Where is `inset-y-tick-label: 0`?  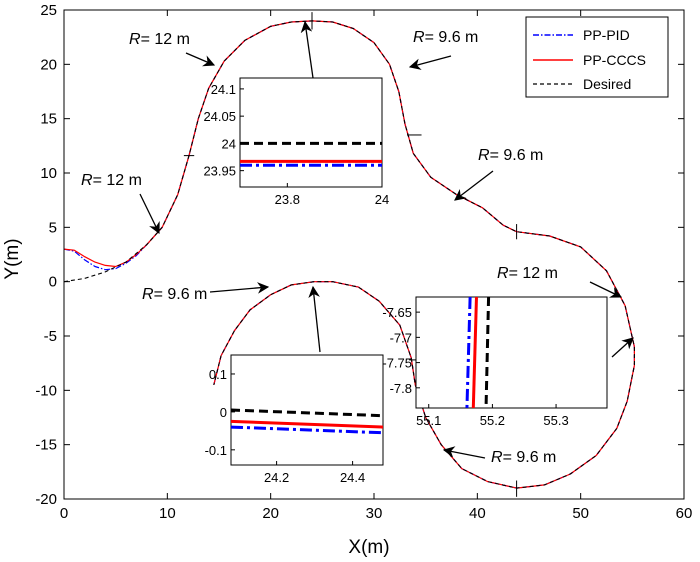
inset-y-tick-label: 0 is located at coordinates (223, 412).